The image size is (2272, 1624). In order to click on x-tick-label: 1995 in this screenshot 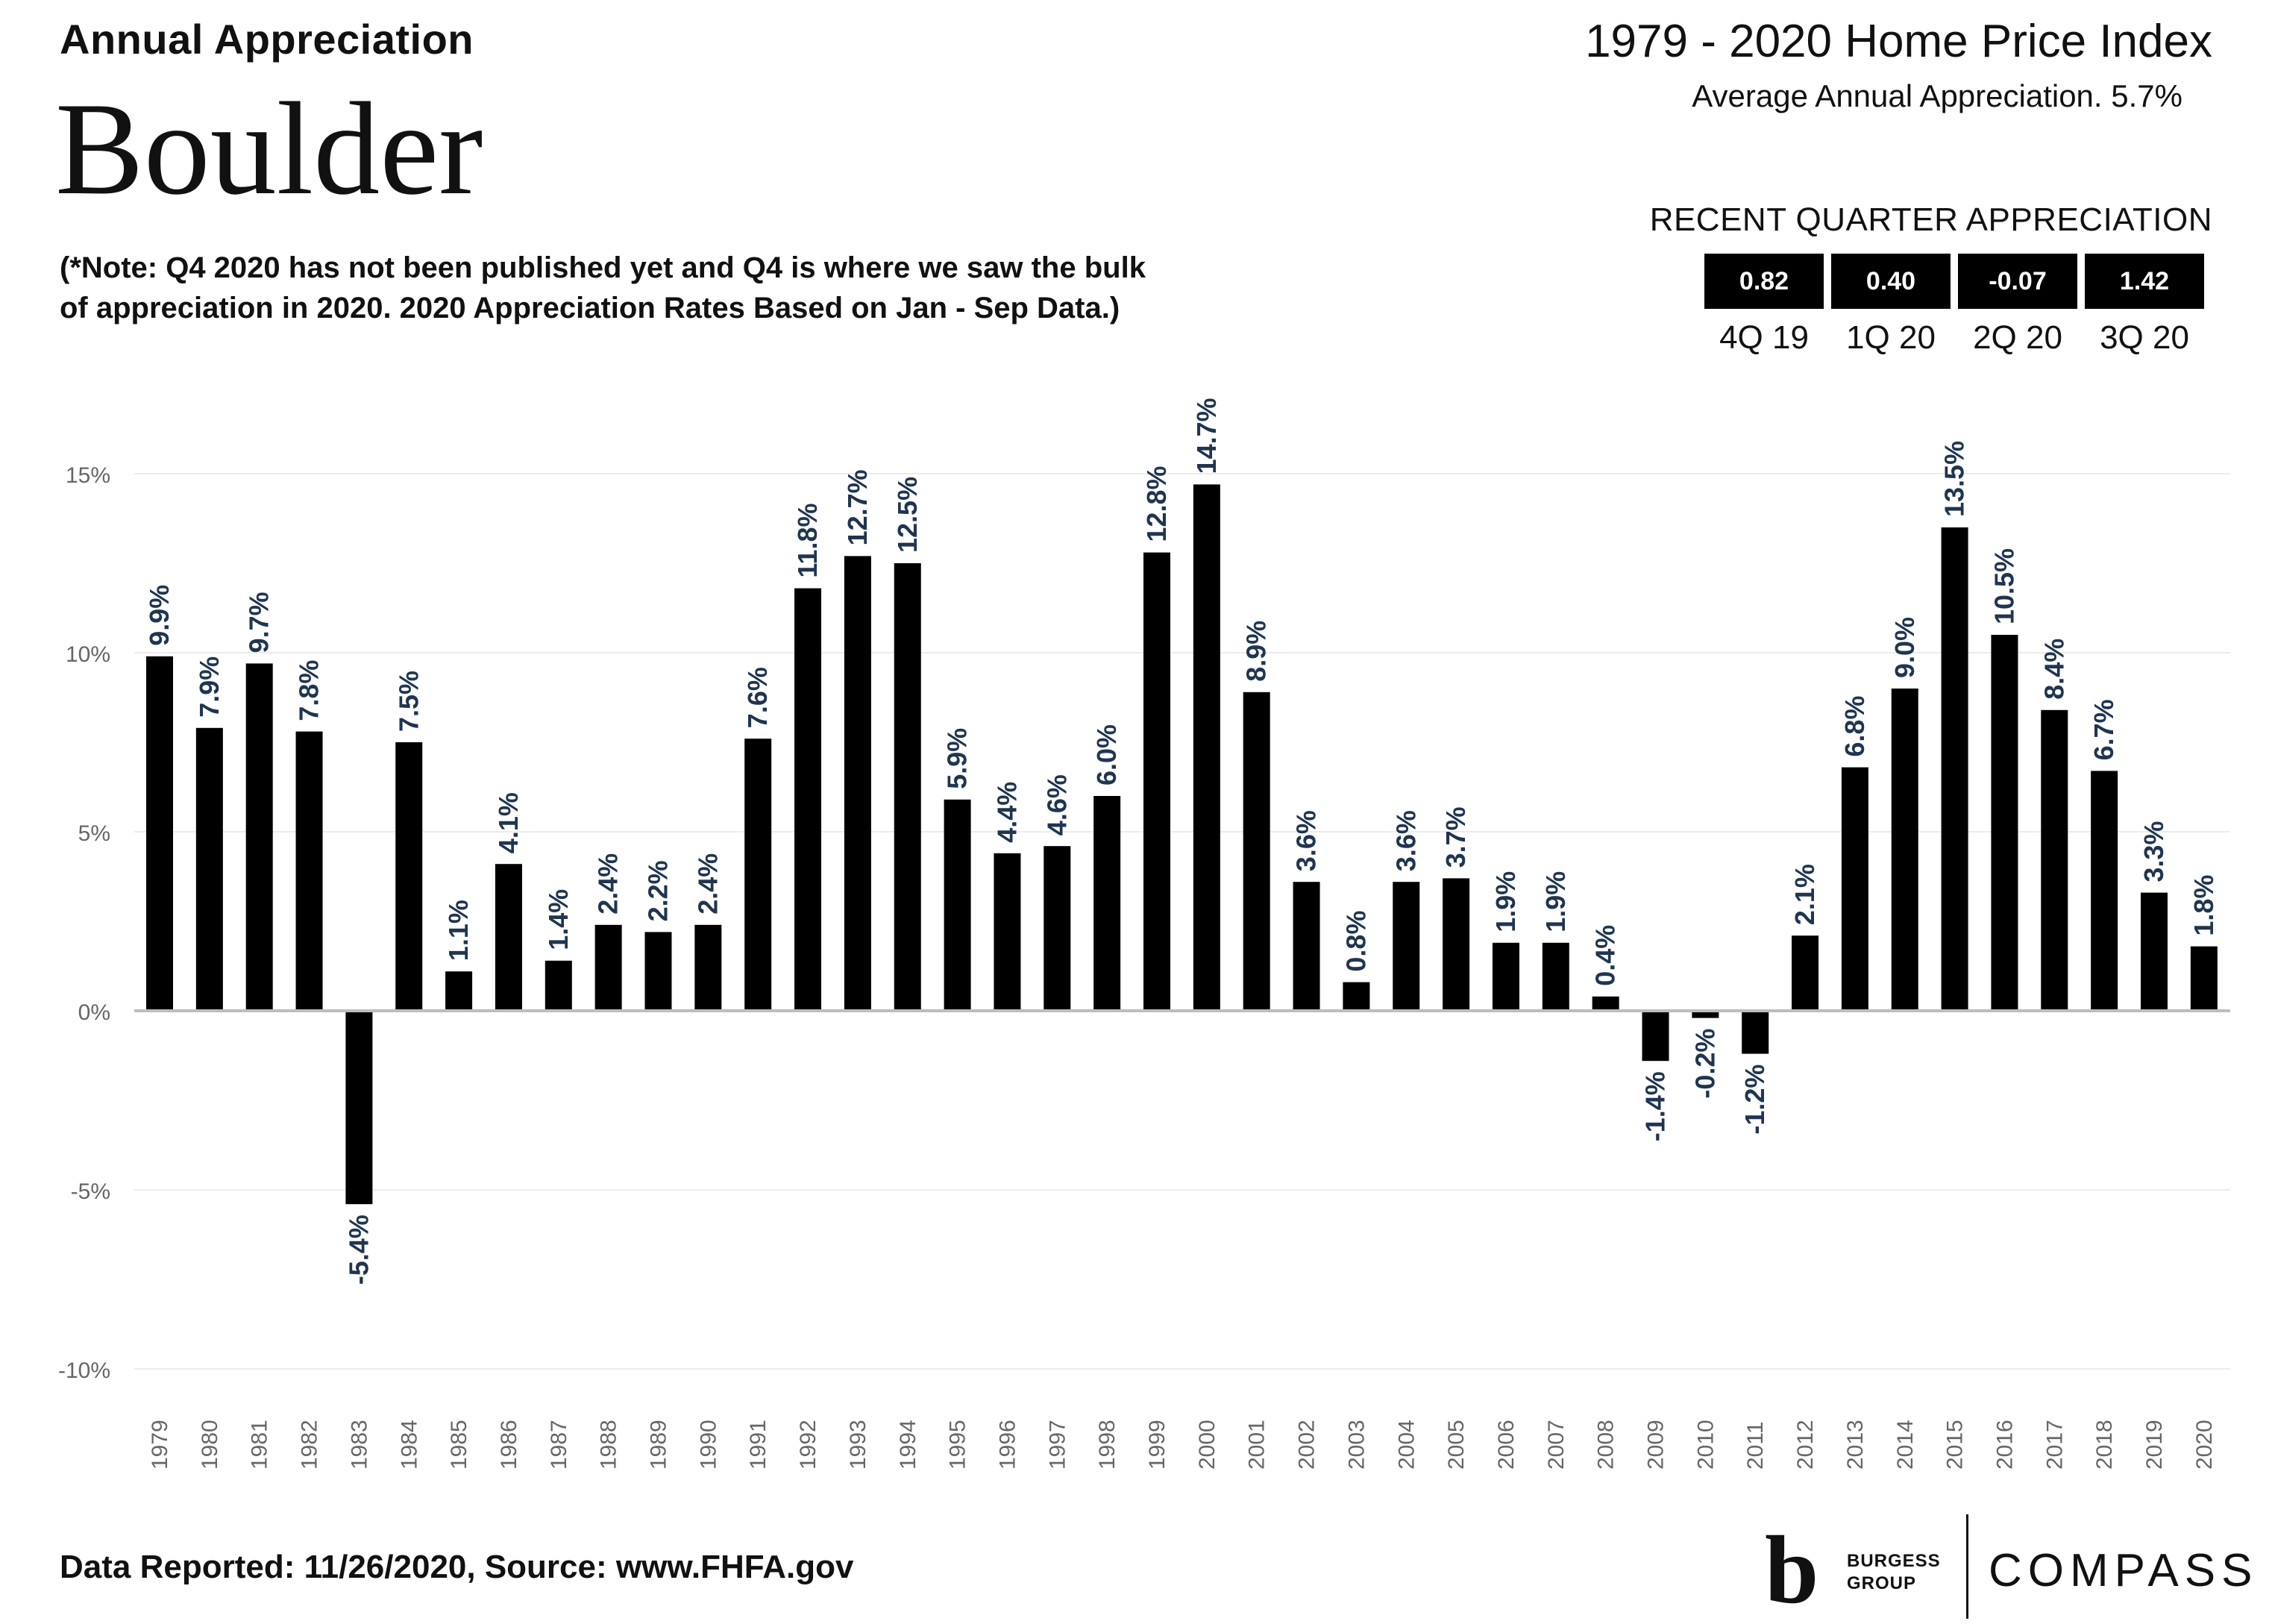, I will do `click(958, 1445)`.